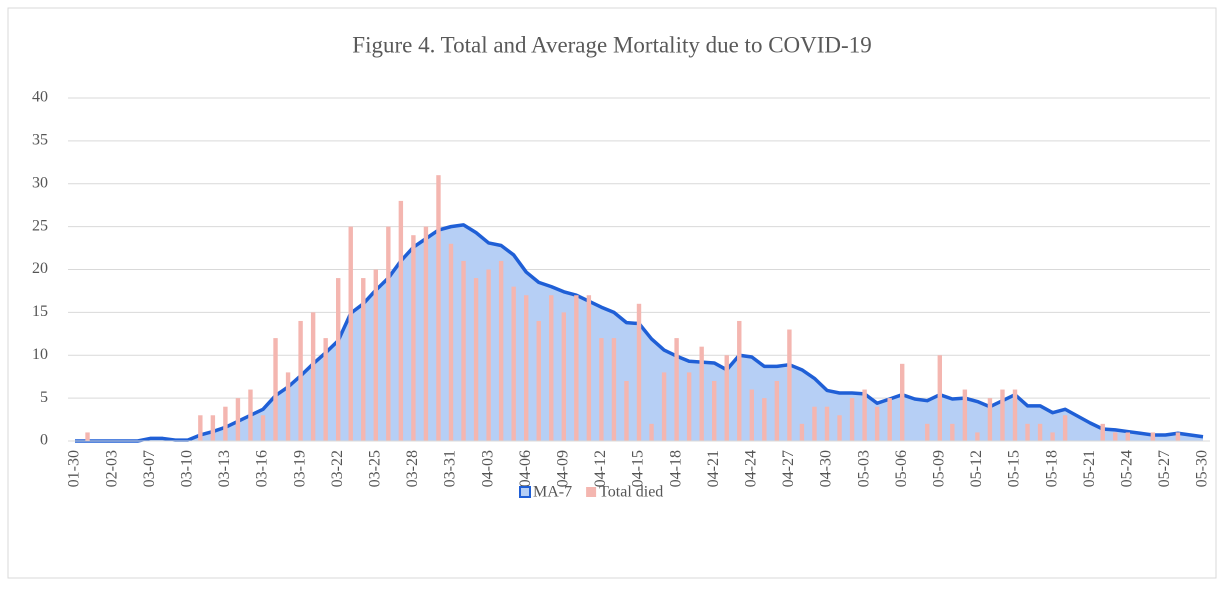 The width and height of the screenshot is (1224, 591). Describe the element at coordinates (552, 492) in the screenshot. I see `legend-label: MA-7` at that location.